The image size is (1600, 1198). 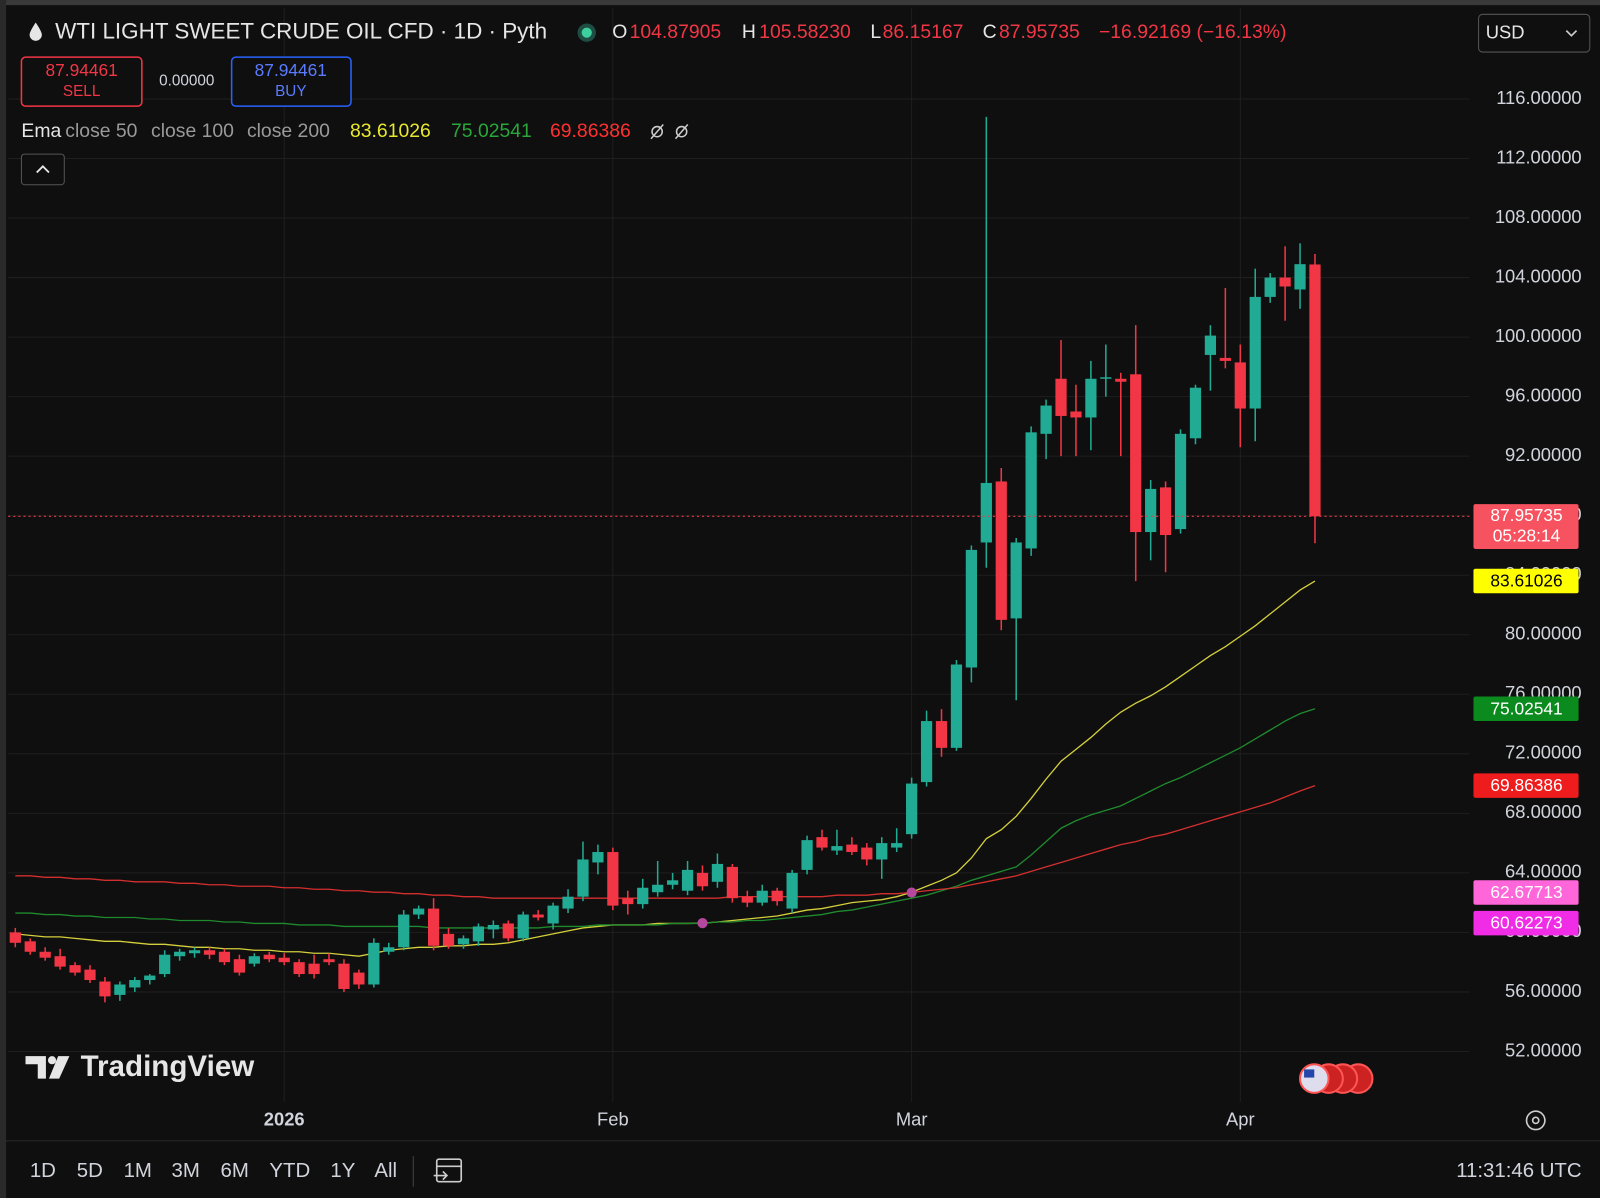 What do you see at coordinates (289, 1171) in the screenshot?
I see `range-button: YTD` at bounding box center [289, 1171].